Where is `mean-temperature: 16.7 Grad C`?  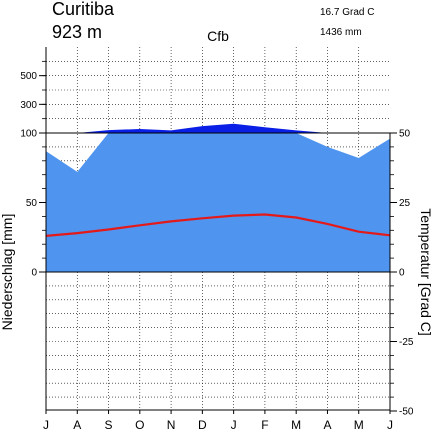
mean-temperature: 16.7 Grad C is located at coordinates (347, 12).